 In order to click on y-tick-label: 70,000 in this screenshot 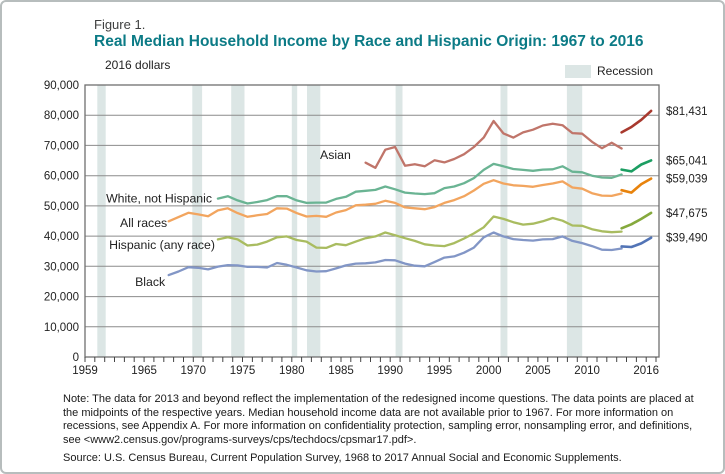, I will do `click(61, 146)`.